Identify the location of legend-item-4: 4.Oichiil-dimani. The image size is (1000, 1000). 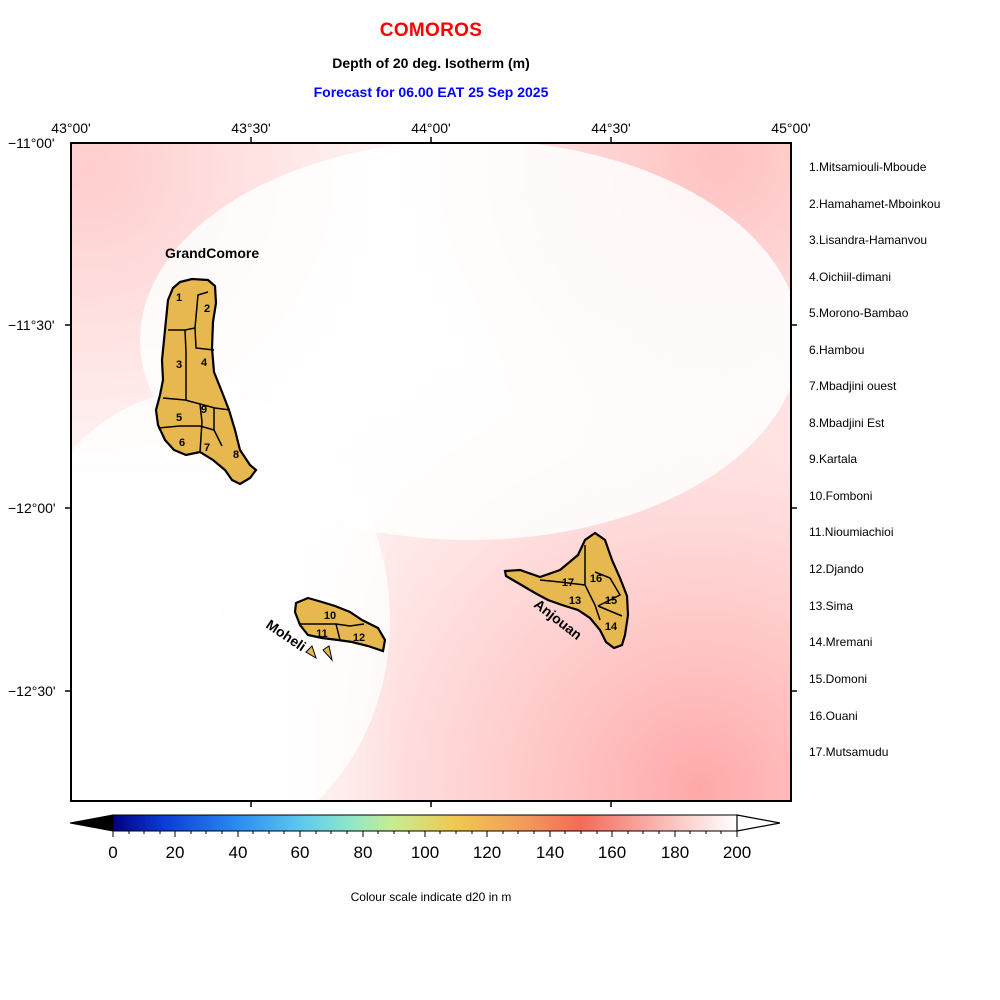
(850, 277).